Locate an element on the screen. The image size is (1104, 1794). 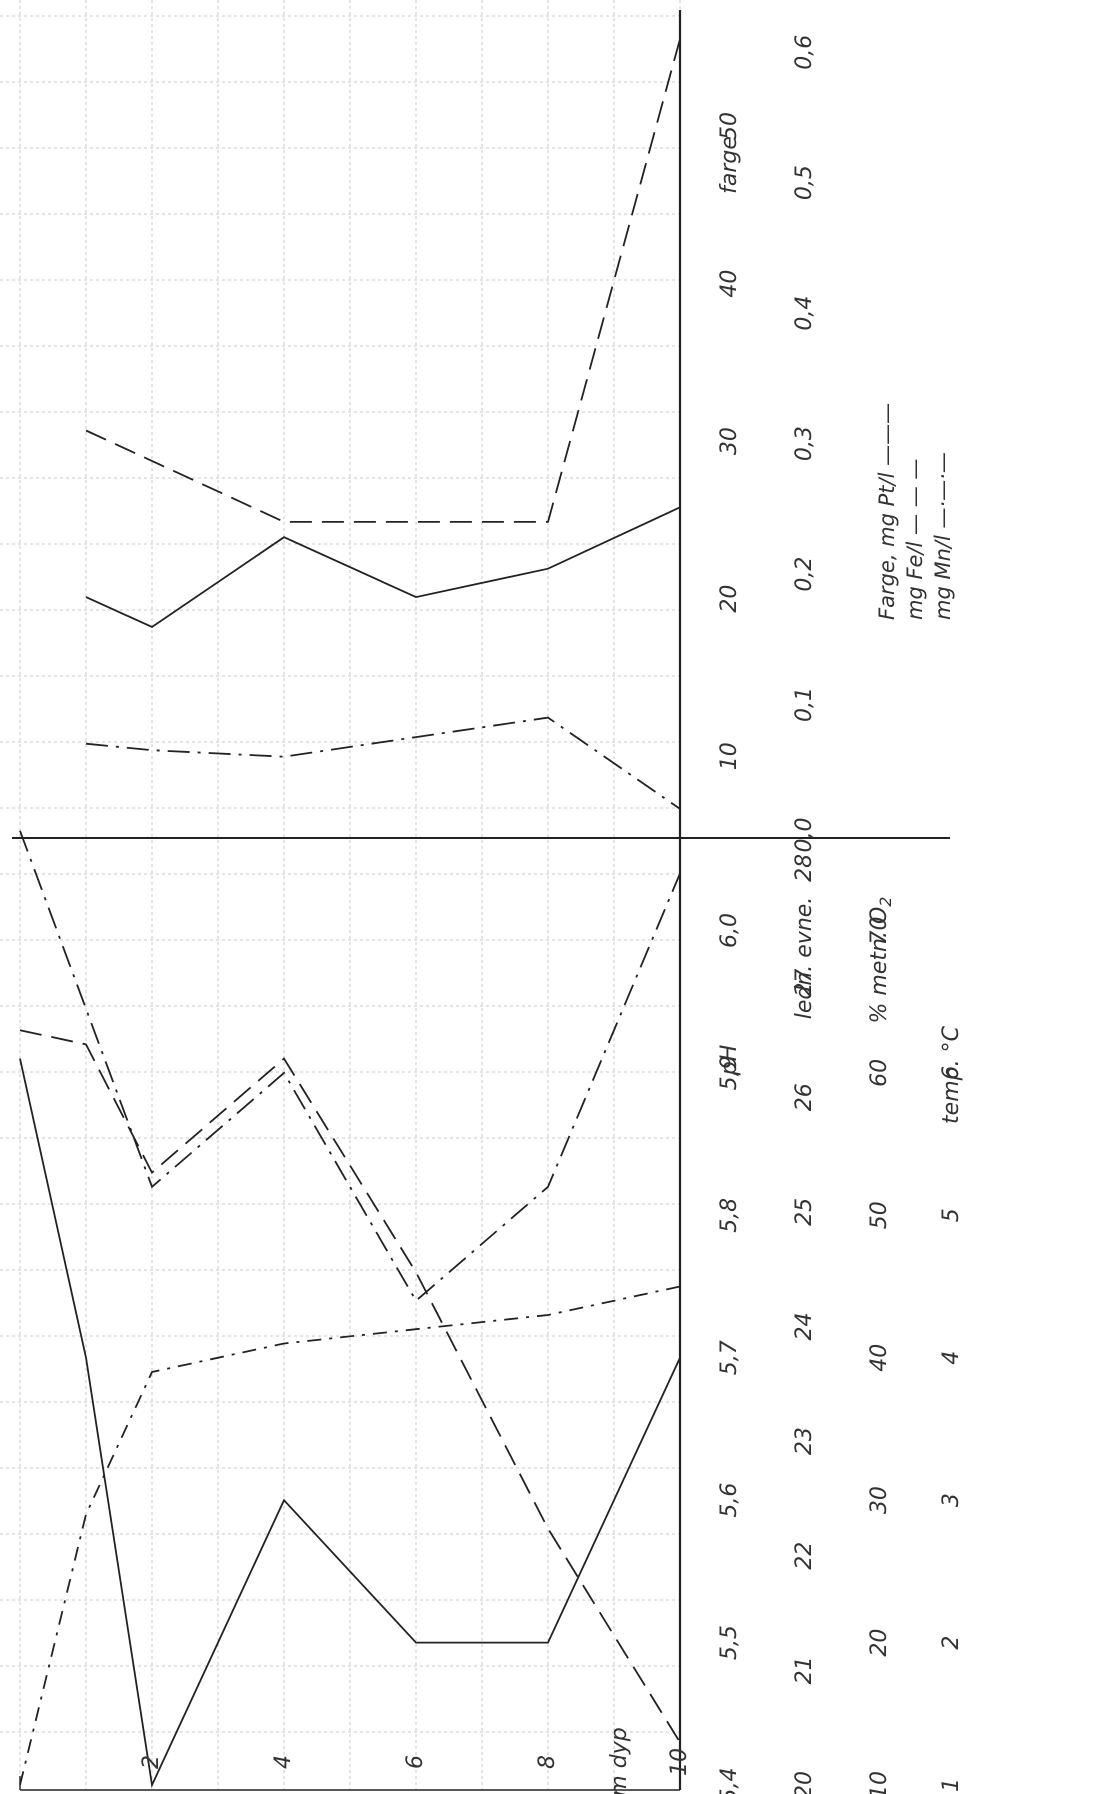
tick-label-o2: 10 is located at coordinates (879, 1782).